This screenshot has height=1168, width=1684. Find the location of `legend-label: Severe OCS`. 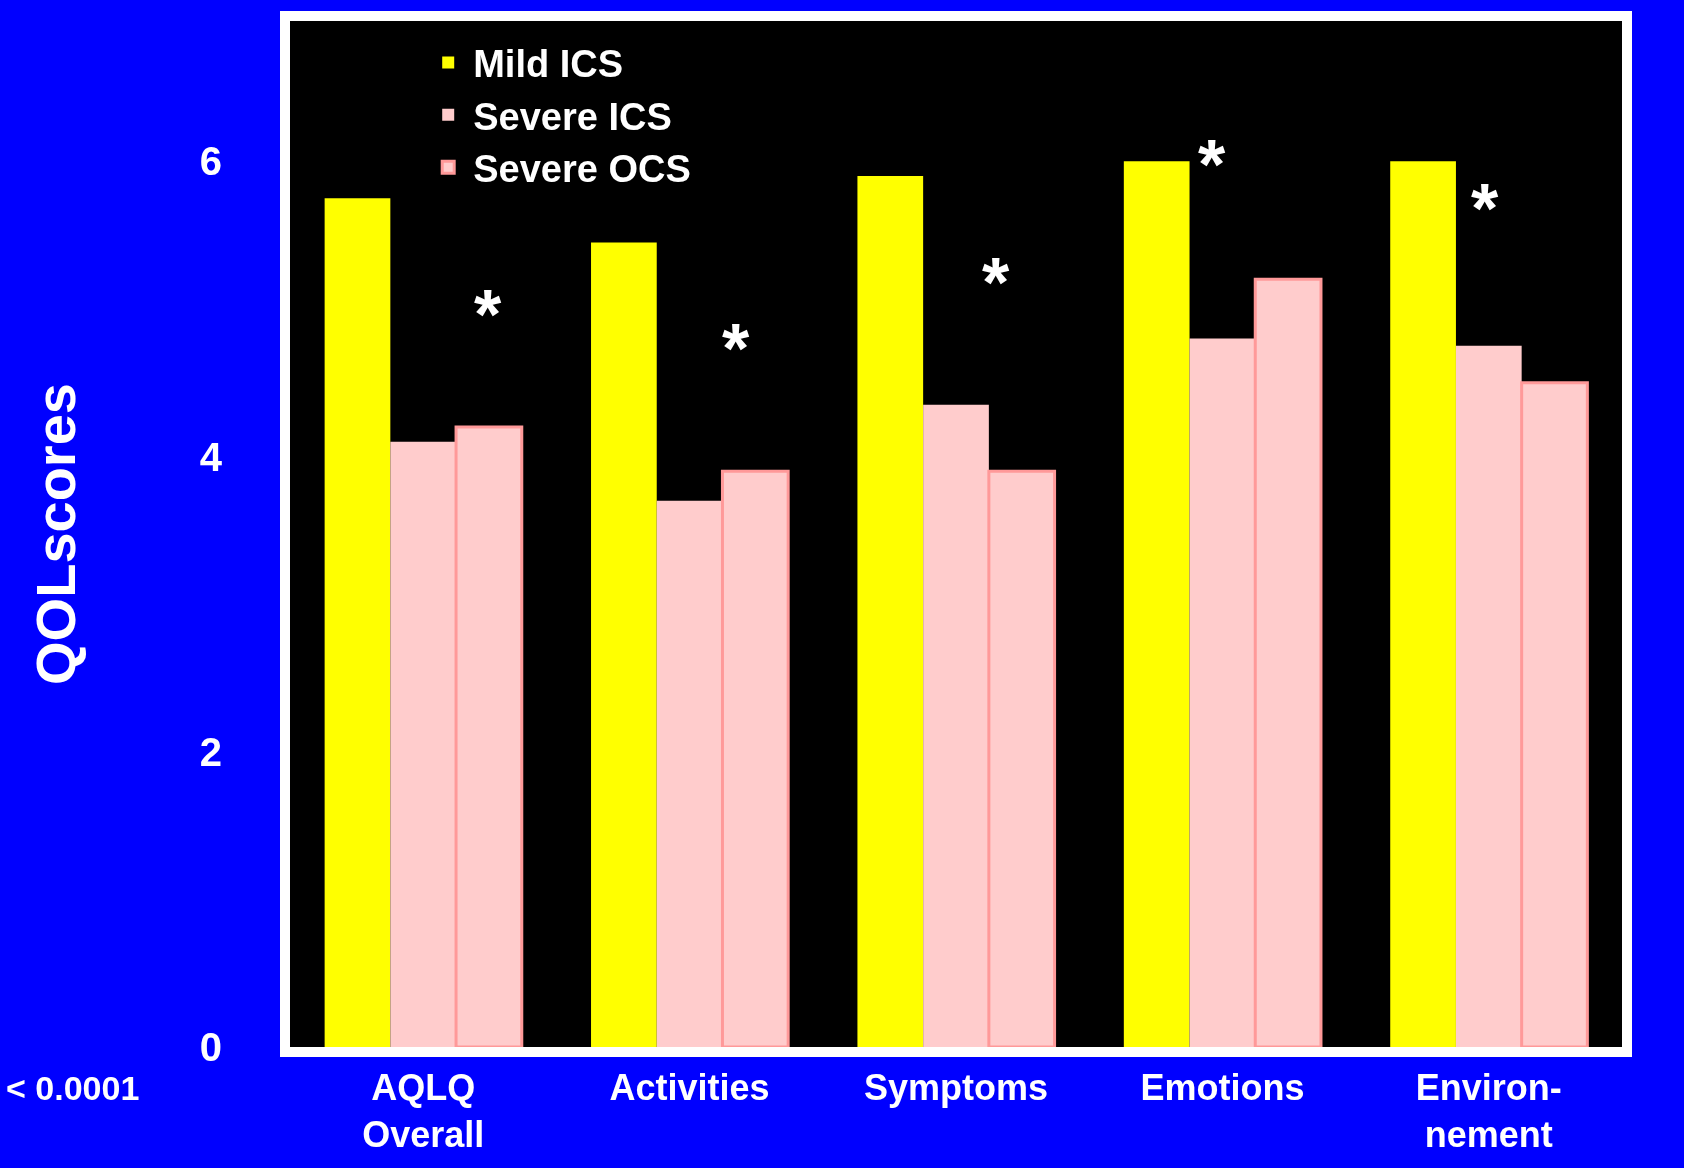

legend-label: Severe OCS is located at coordinates (582, 169).